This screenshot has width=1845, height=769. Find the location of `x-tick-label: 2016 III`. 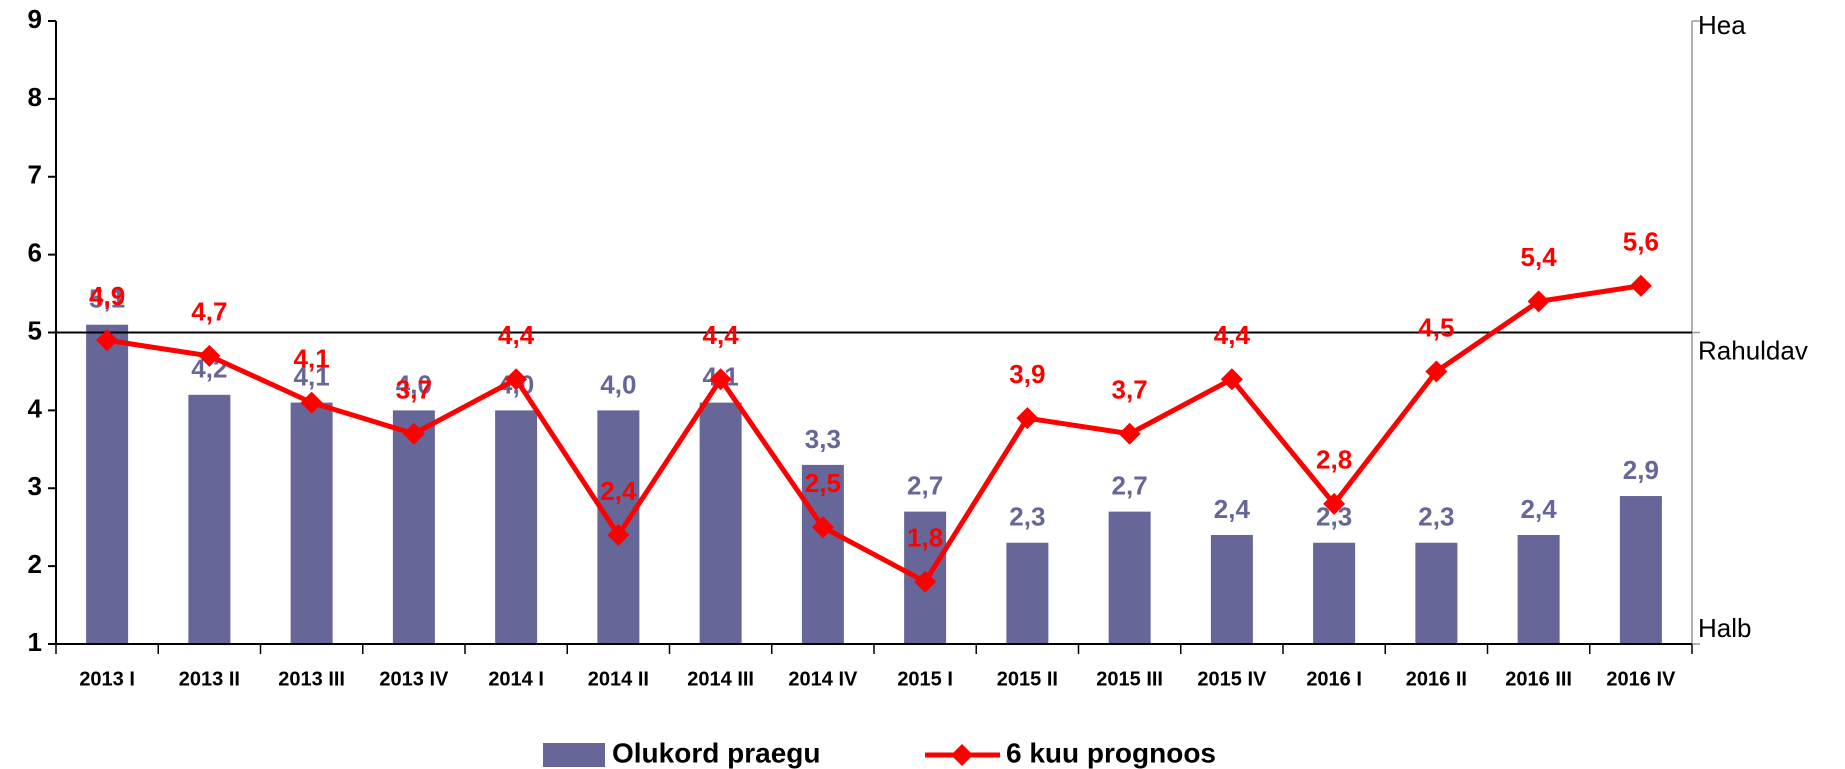

x-tick-label: 2016 III is located at coordinates (1538, 679).